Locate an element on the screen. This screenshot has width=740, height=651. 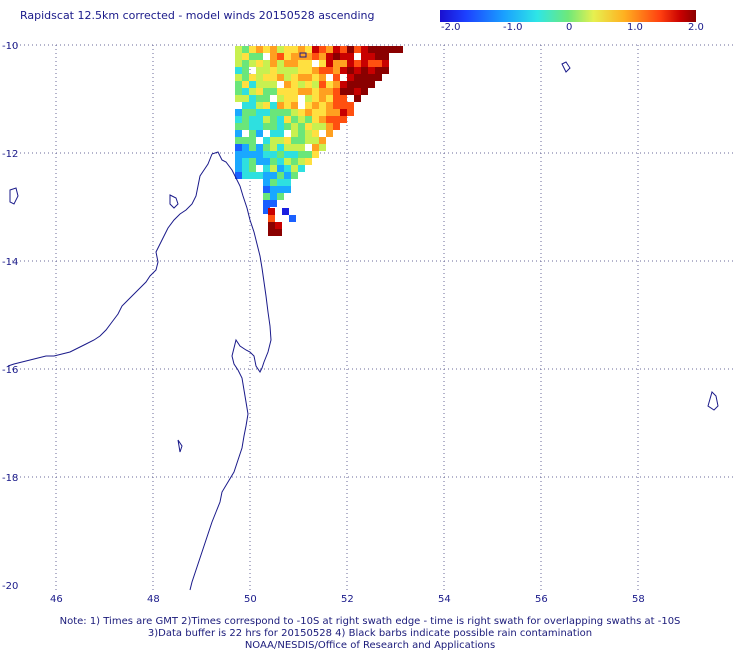
lon-tick-label: 48 is located at coordinates (153, 599).